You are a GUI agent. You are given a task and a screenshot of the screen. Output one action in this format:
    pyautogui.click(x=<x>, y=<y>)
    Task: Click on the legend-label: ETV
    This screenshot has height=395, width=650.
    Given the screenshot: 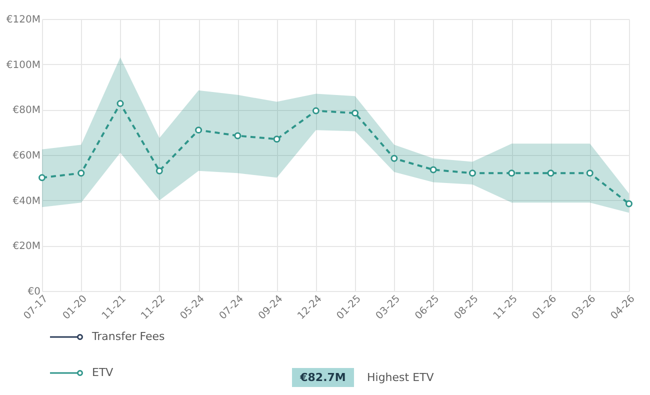 What is the action you would take?
    pyautogui.click(x=103, y=372)
    